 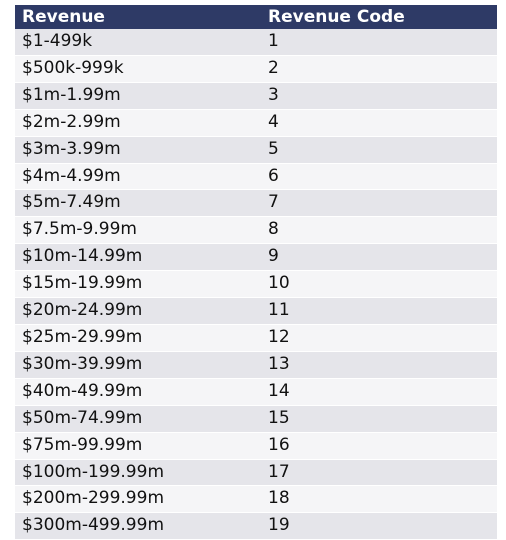 I want to click on revenue-cell: $100m-199.99m, so click(x=138, y=473).